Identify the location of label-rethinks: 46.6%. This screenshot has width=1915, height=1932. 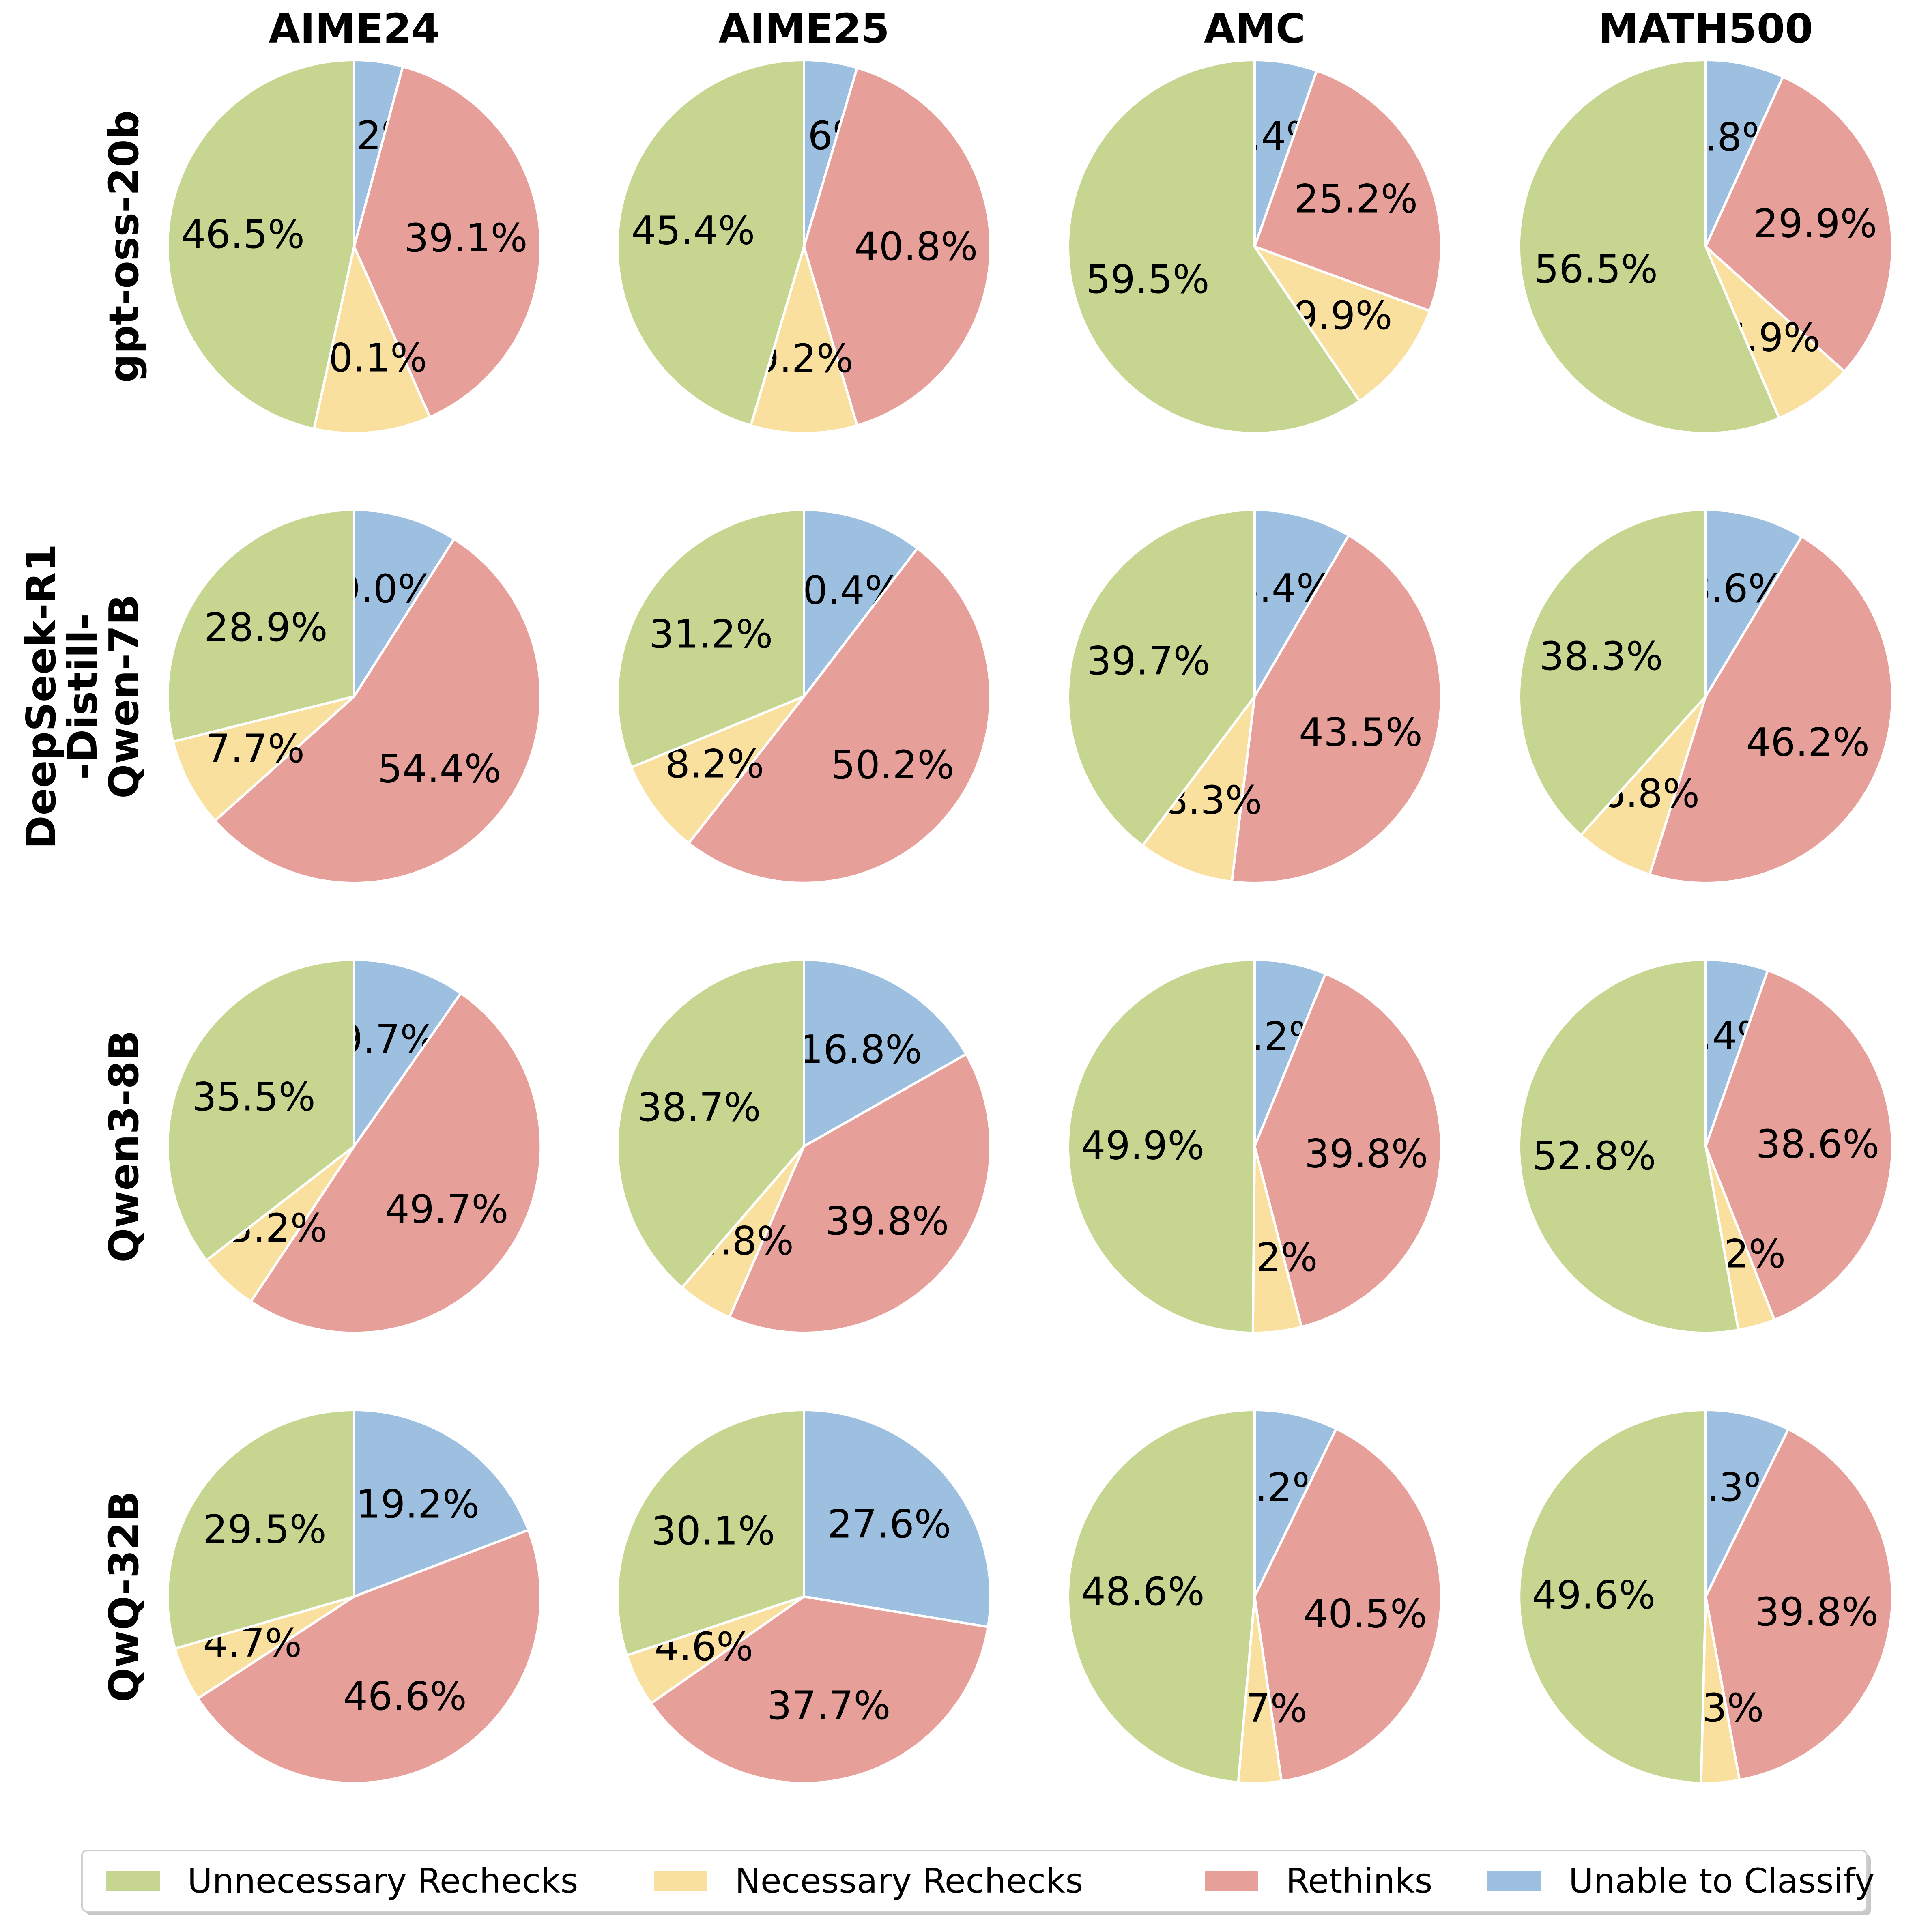
(405, 1696).